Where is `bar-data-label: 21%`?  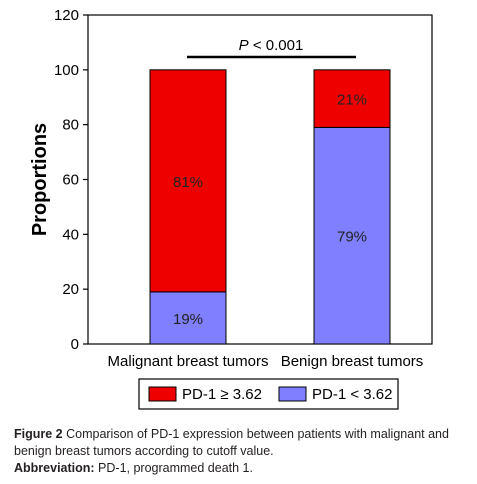
bar-data-label: 21% is located at coordinates (352, 100).